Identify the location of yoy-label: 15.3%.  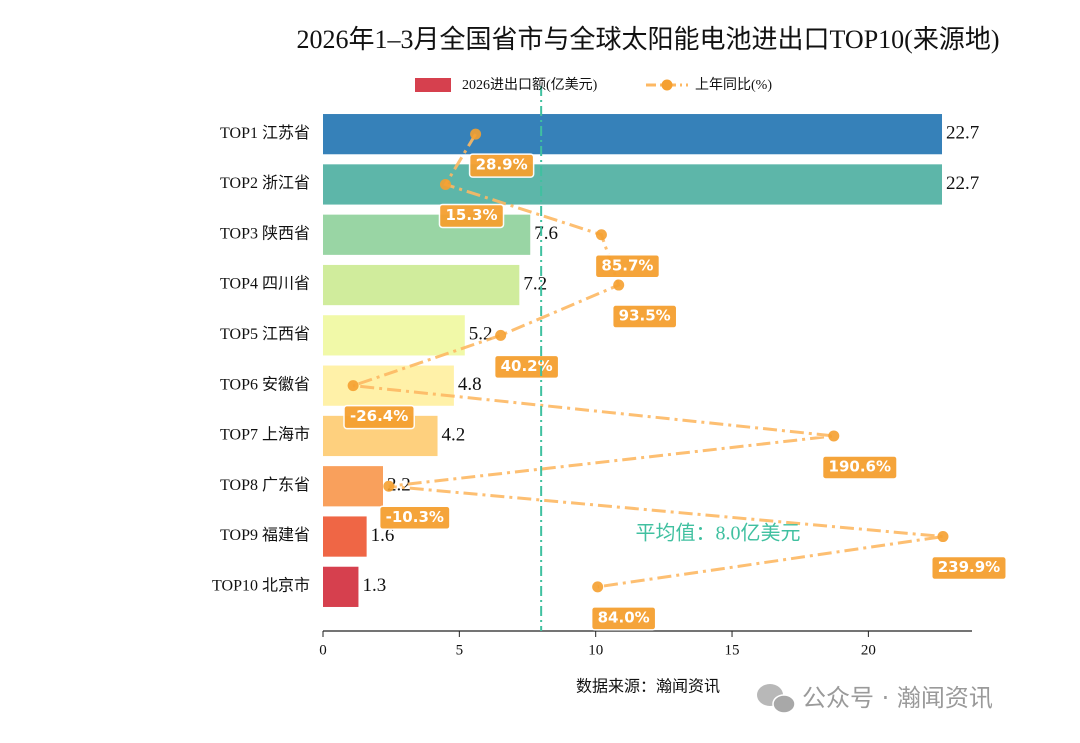
(471, 216).